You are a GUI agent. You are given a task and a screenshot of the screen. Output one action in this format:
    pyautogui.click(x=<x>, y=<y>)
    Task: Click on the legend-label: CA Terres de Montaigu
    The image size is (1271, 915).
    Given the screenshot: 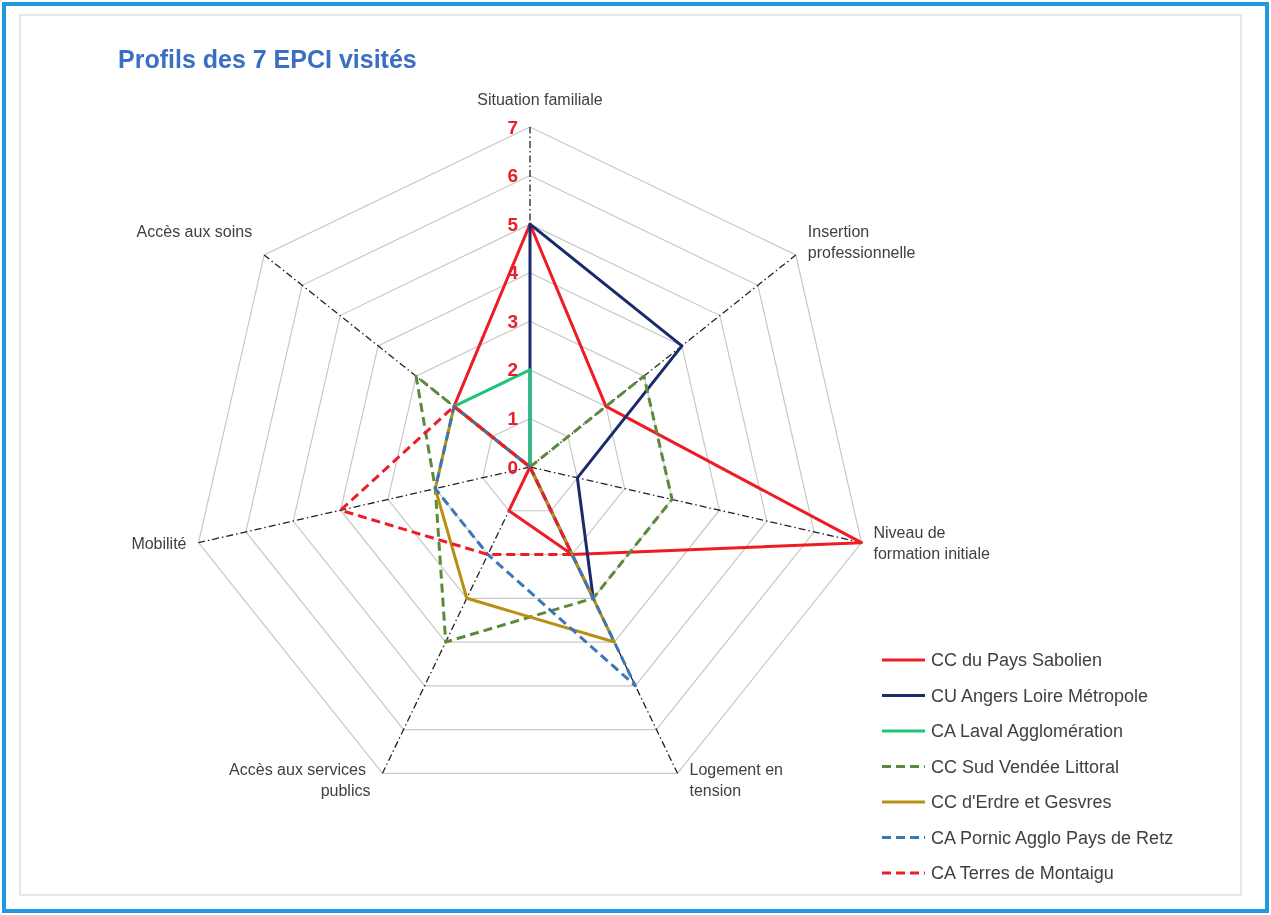 What is the action you would take?
    pyautogui.click(x=1022, y=873)
    